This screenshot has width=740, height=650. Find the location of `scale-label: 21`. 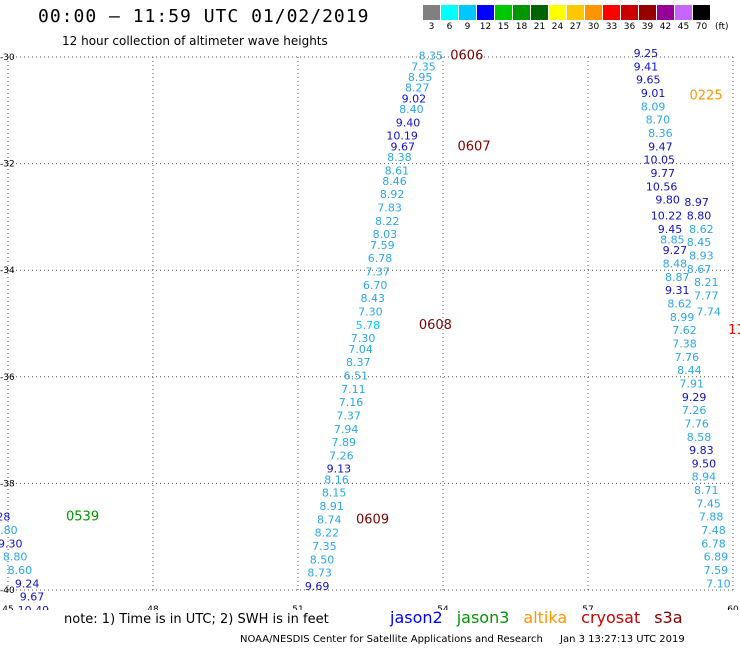

scale-label: 21 is located at coordinates (539, 27).